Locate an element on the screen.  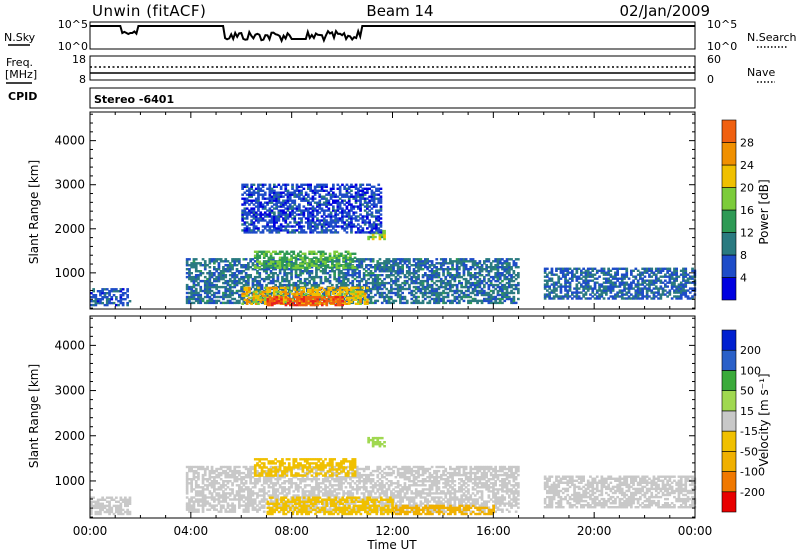
colorbar-tick-label: 4 is located at coordinates (743, 278).